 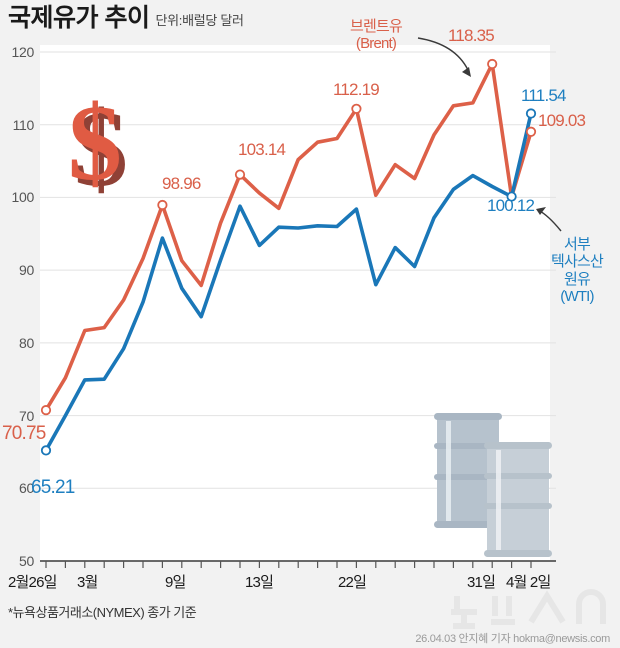 I want to click on newsis-watermark, so click(x=528, y=609).